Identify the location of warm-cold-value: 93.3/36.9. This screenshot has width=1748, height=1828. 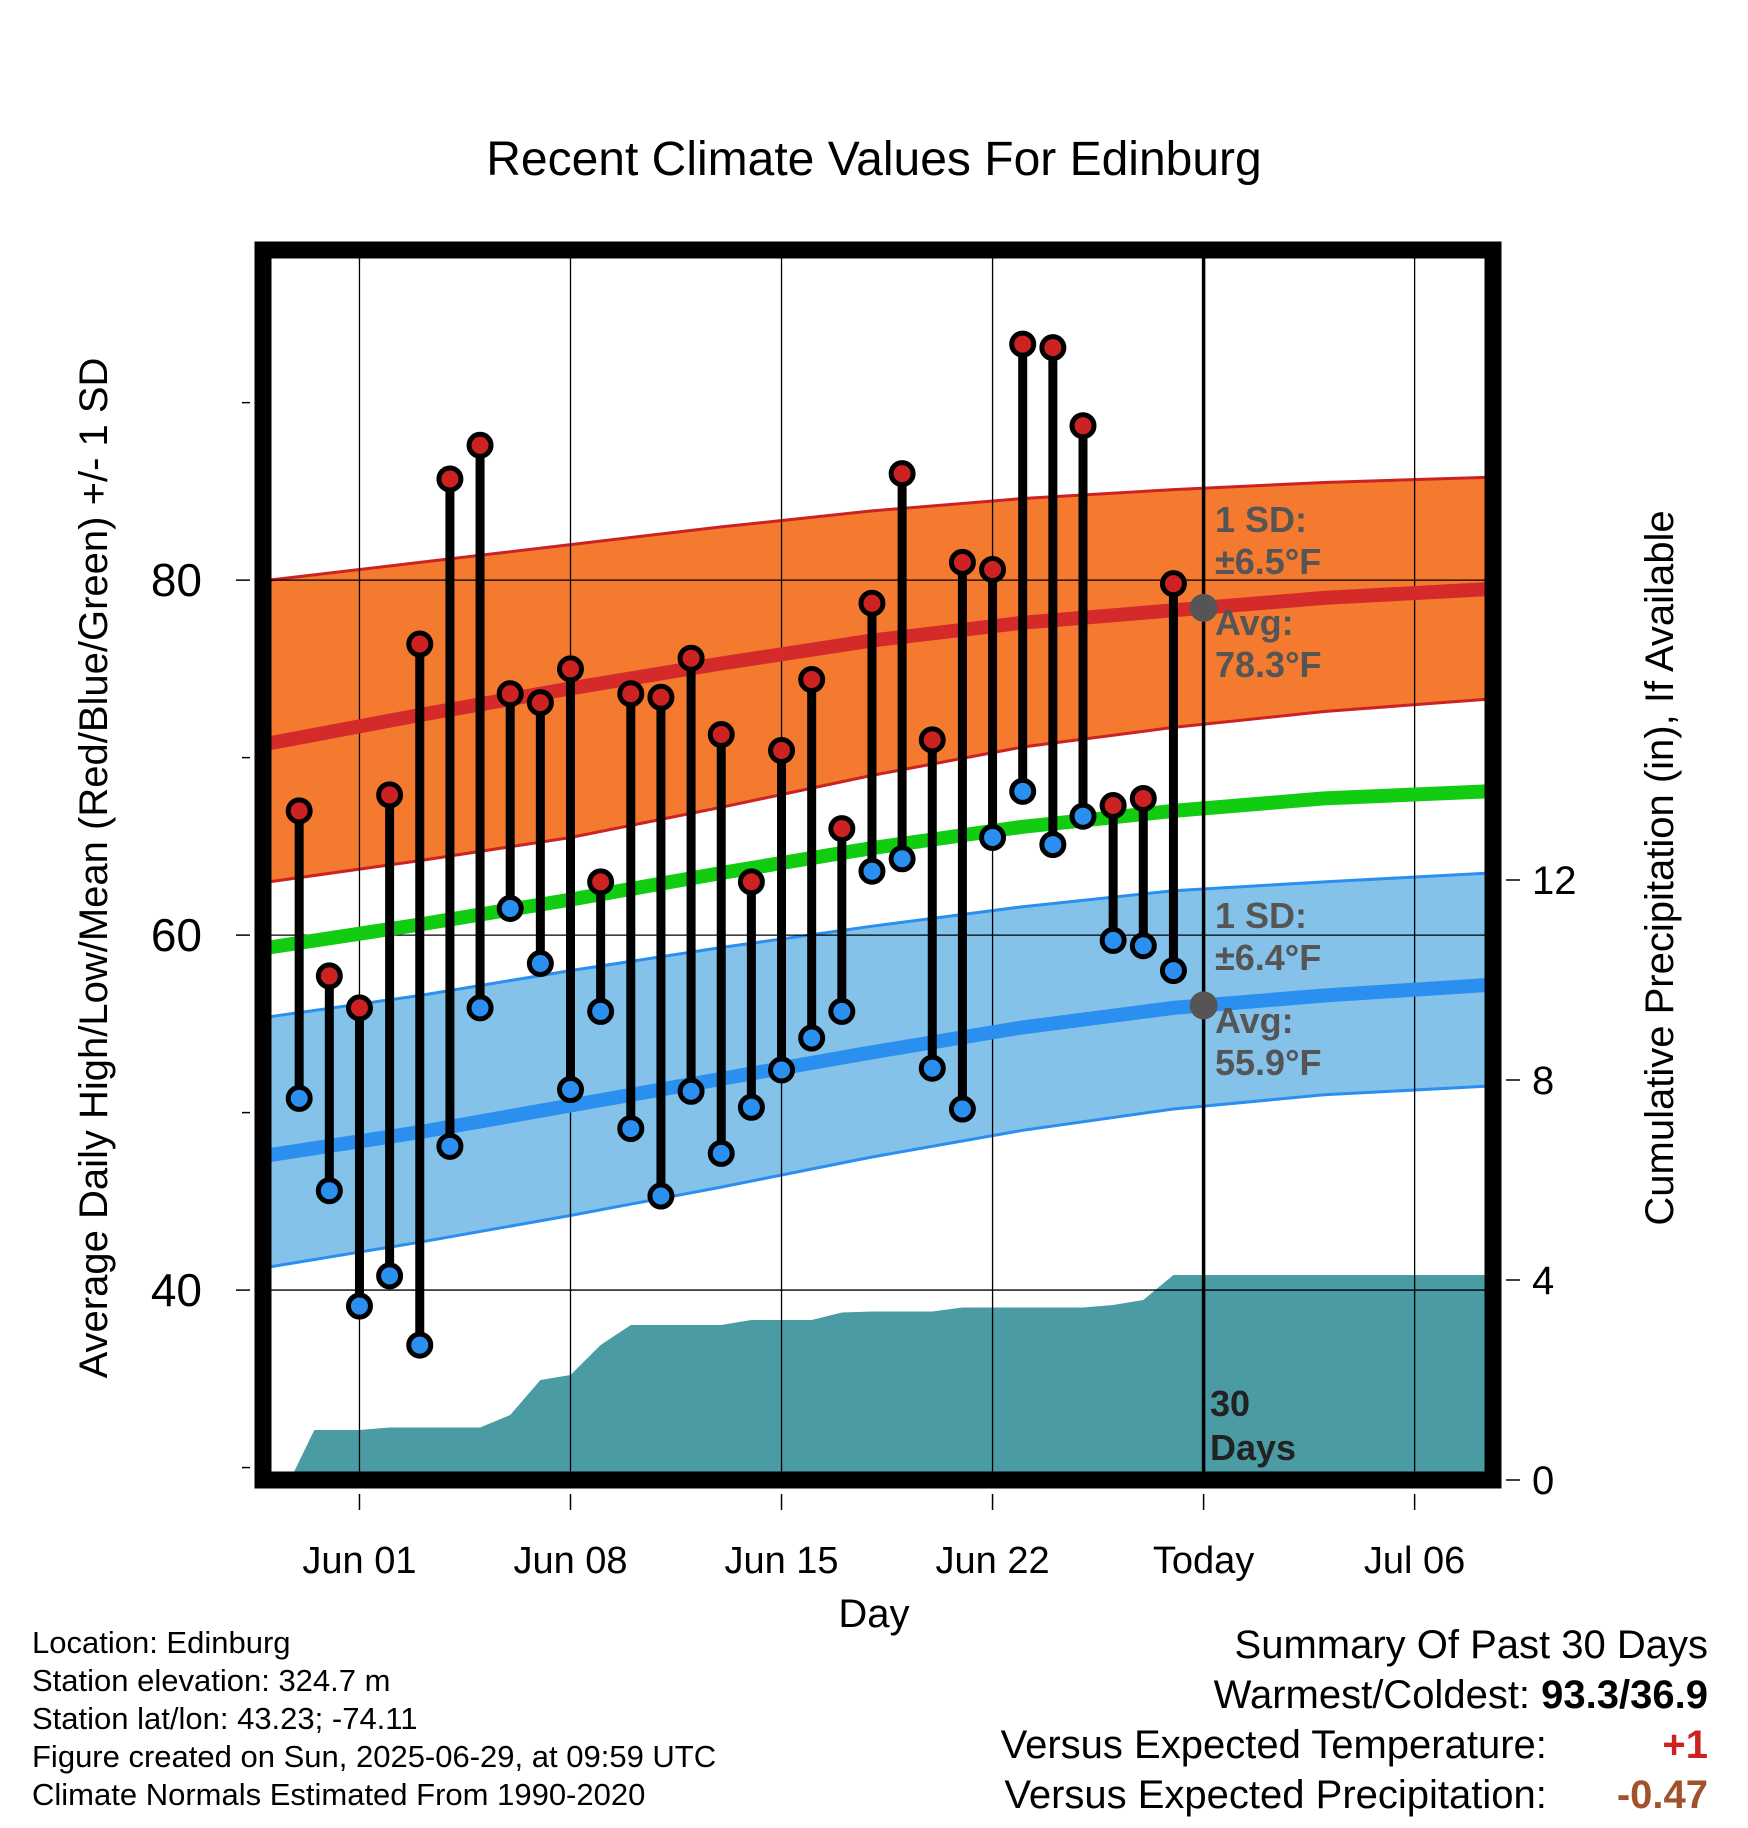
(1624, 1695).